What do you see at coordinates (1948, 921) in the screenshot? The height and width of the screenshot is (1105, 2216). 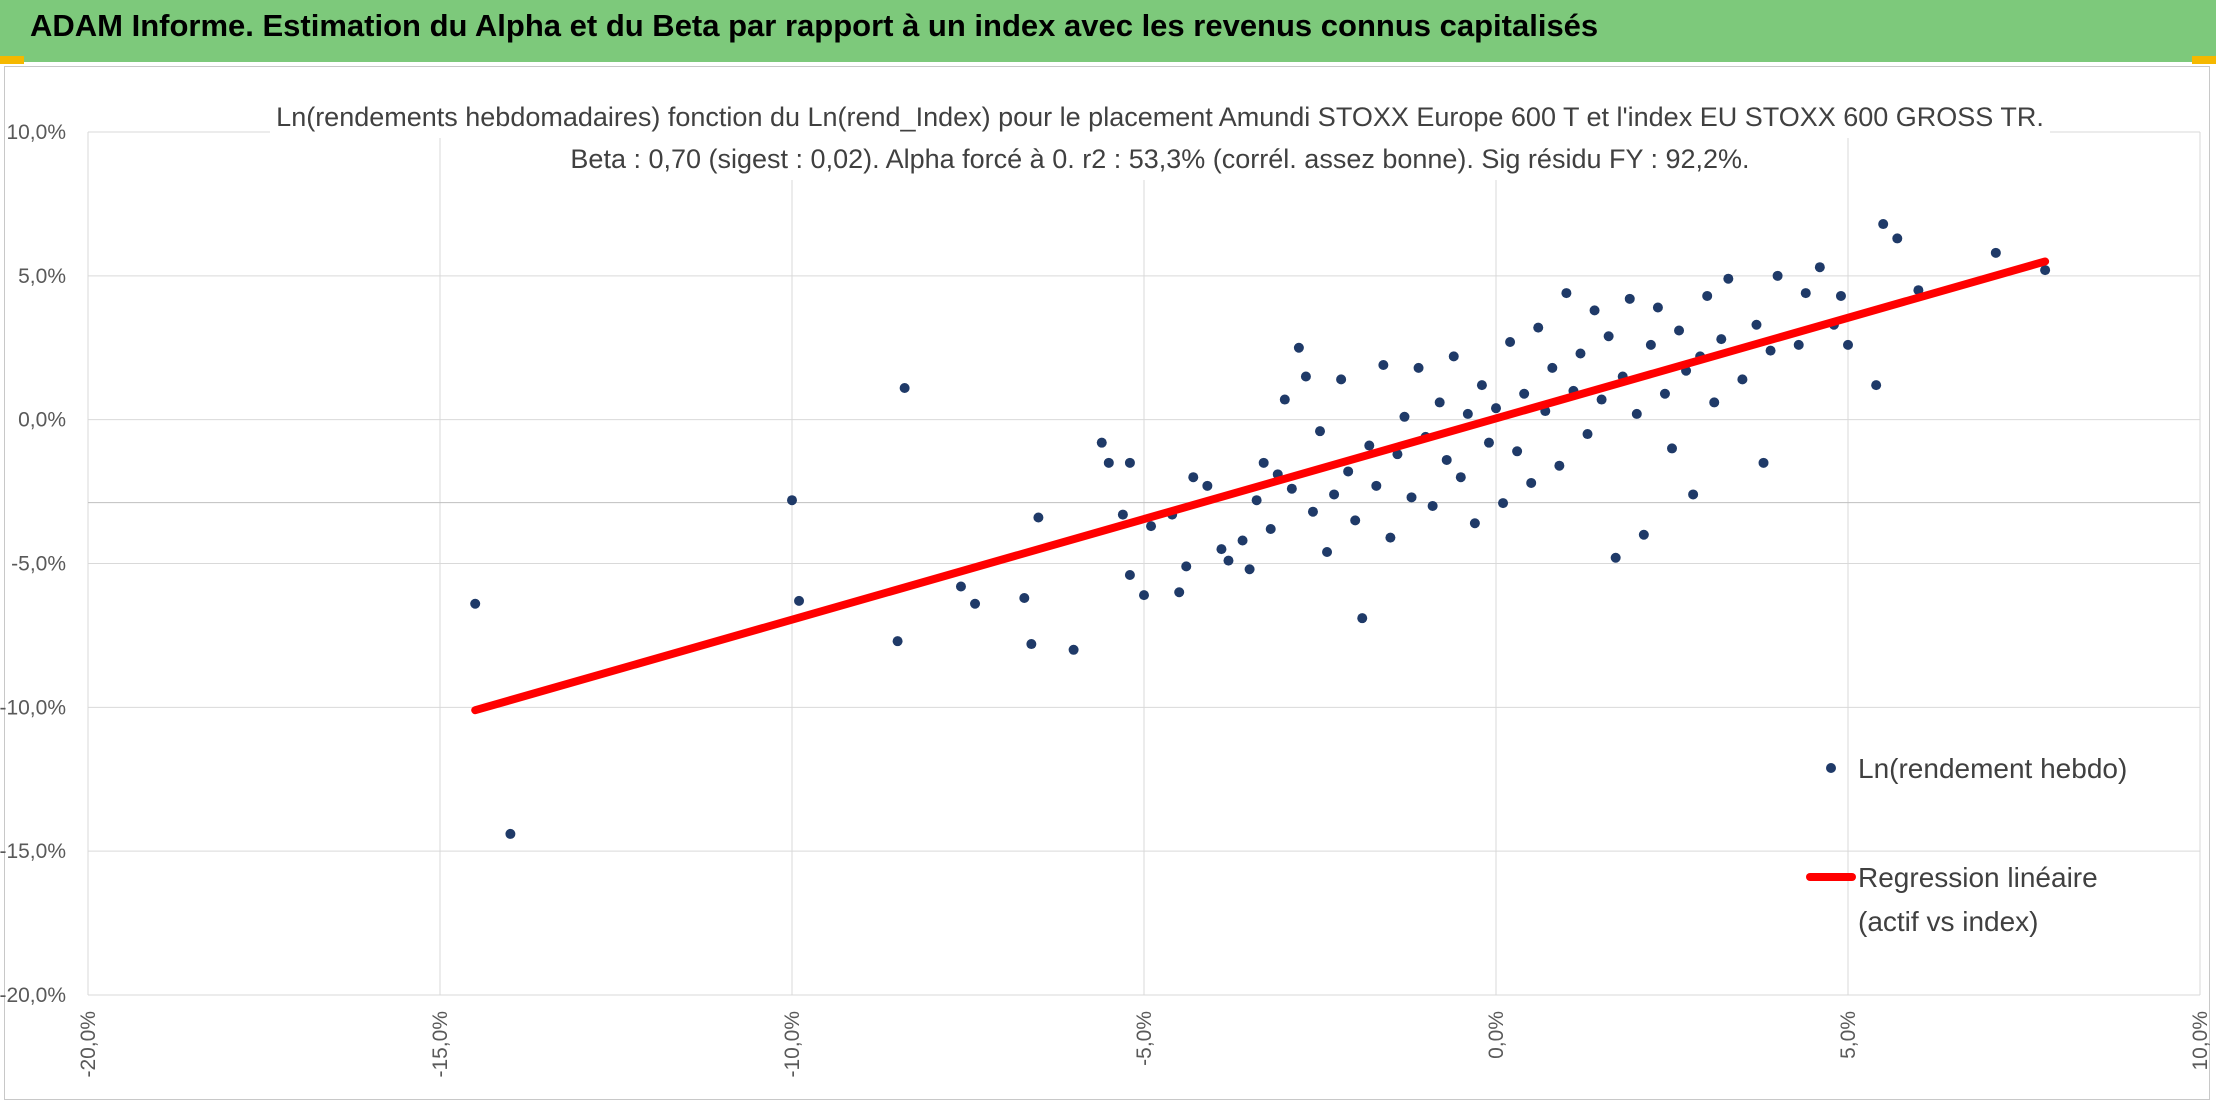 I see `legend-line-label-2: (actif vs index)` at bounding box center [1948, 921].